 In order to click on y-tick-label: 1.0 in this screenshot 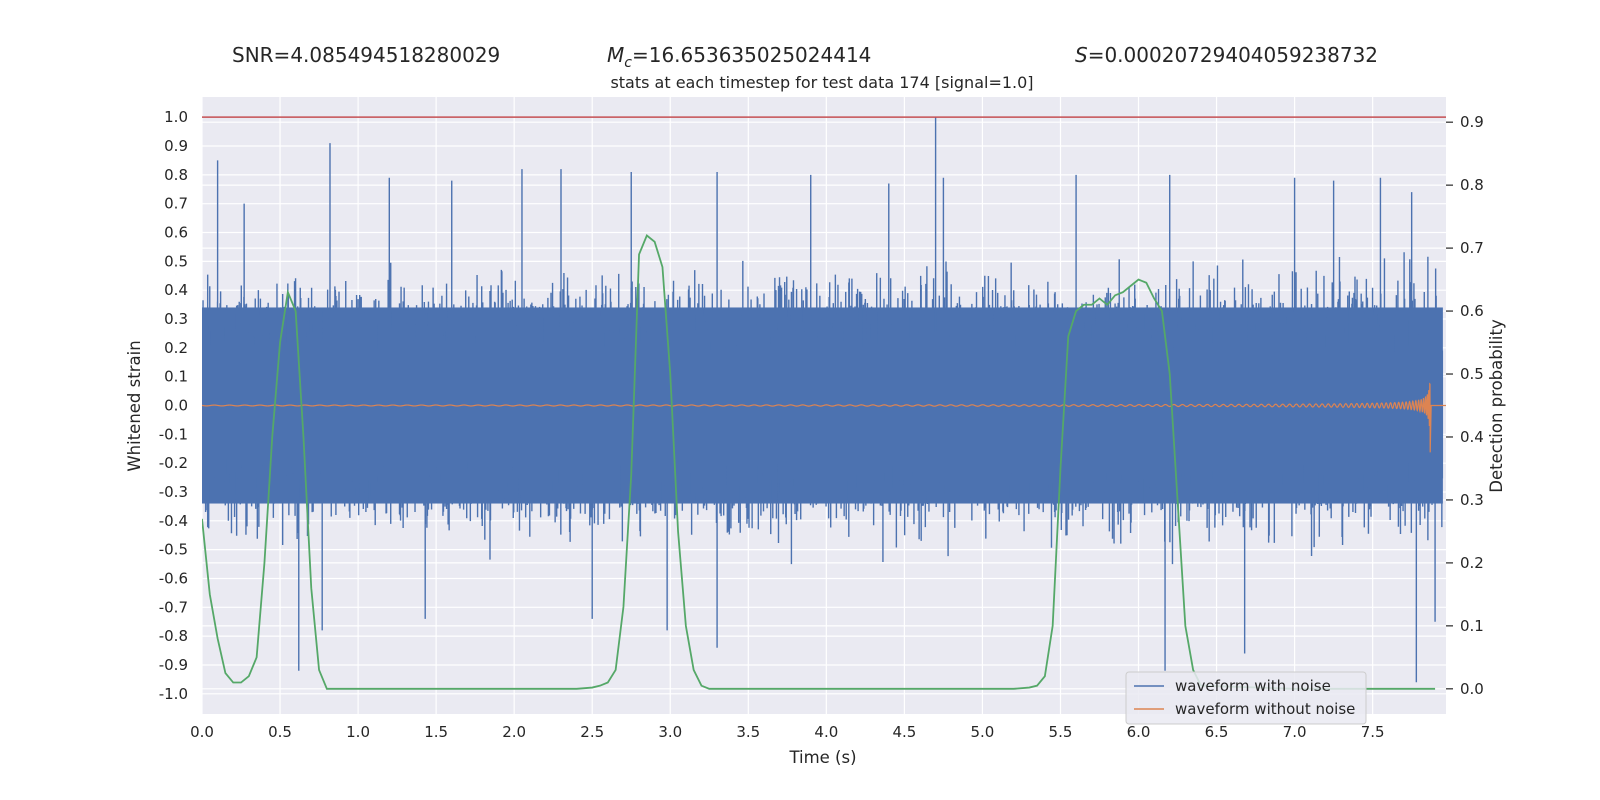, I will do `click(176, 117)`.